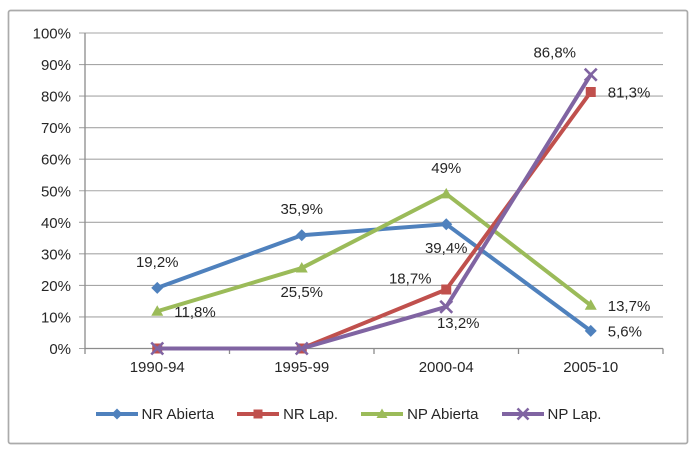 The width and height of the screenshot is (696, 452). Describe the element at coordinates (56, 223) in the screenshot. I see `y-axis-tick-label: 40%` at that location.